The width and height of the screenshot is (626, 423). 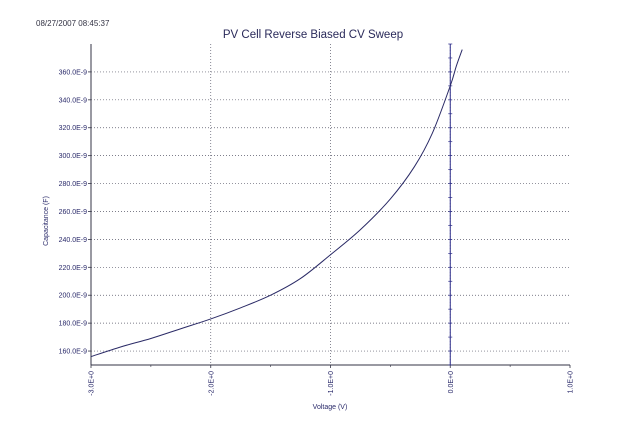 What do you see at coordinates (73, 296) in the screenshot?
I see `y-tick-label: 200.0E-9` at bounding box center [73, 296].